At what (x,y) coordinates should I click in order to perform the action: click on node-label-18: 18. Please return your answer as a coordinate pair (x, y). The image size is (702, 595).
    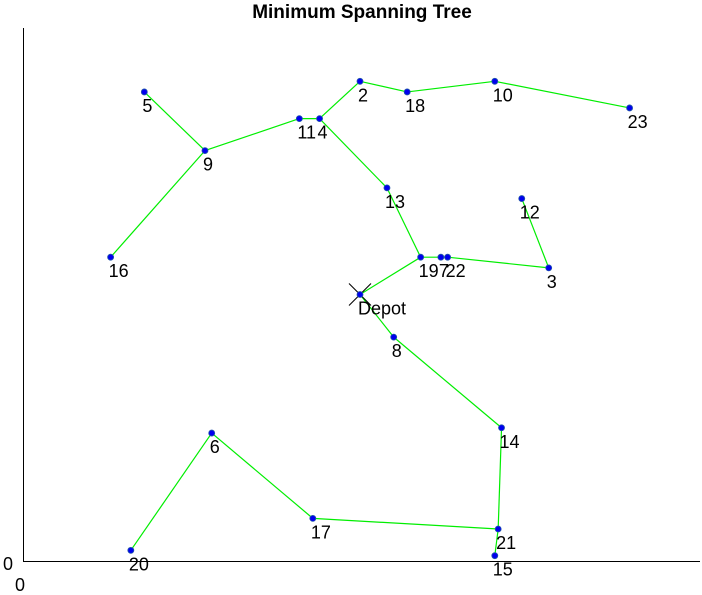
    Looking at the image, I should click on (415, 106).